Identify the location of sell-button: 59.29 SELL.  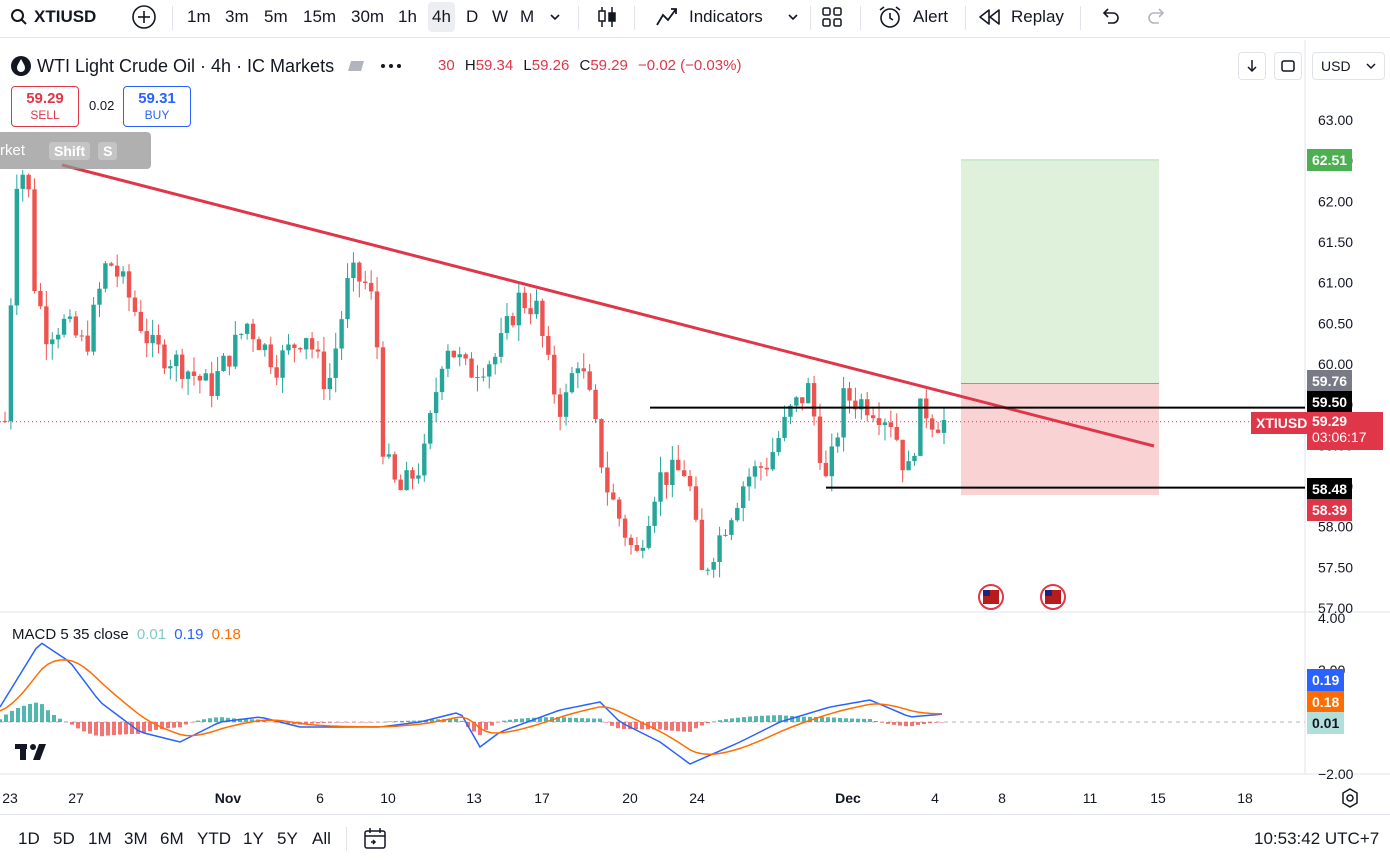
(45, 106).